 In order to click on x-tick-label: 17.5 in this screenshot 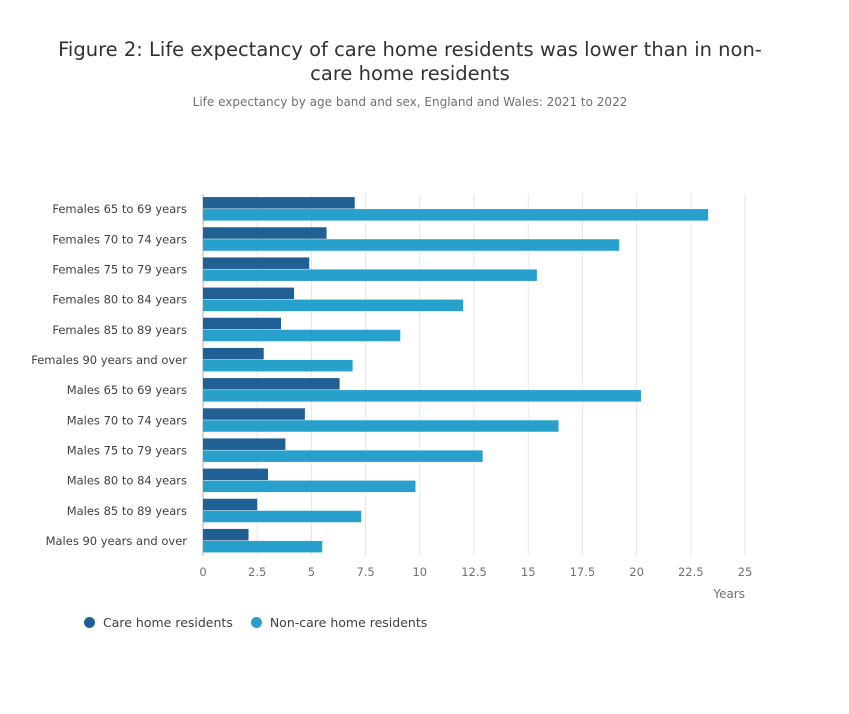, I will do `click(583, 572)`.